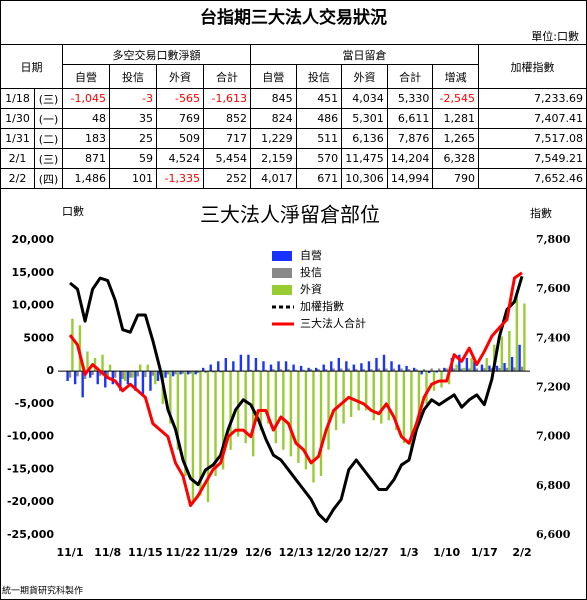  I want to click on table-cell: 570, so click(319, 158).